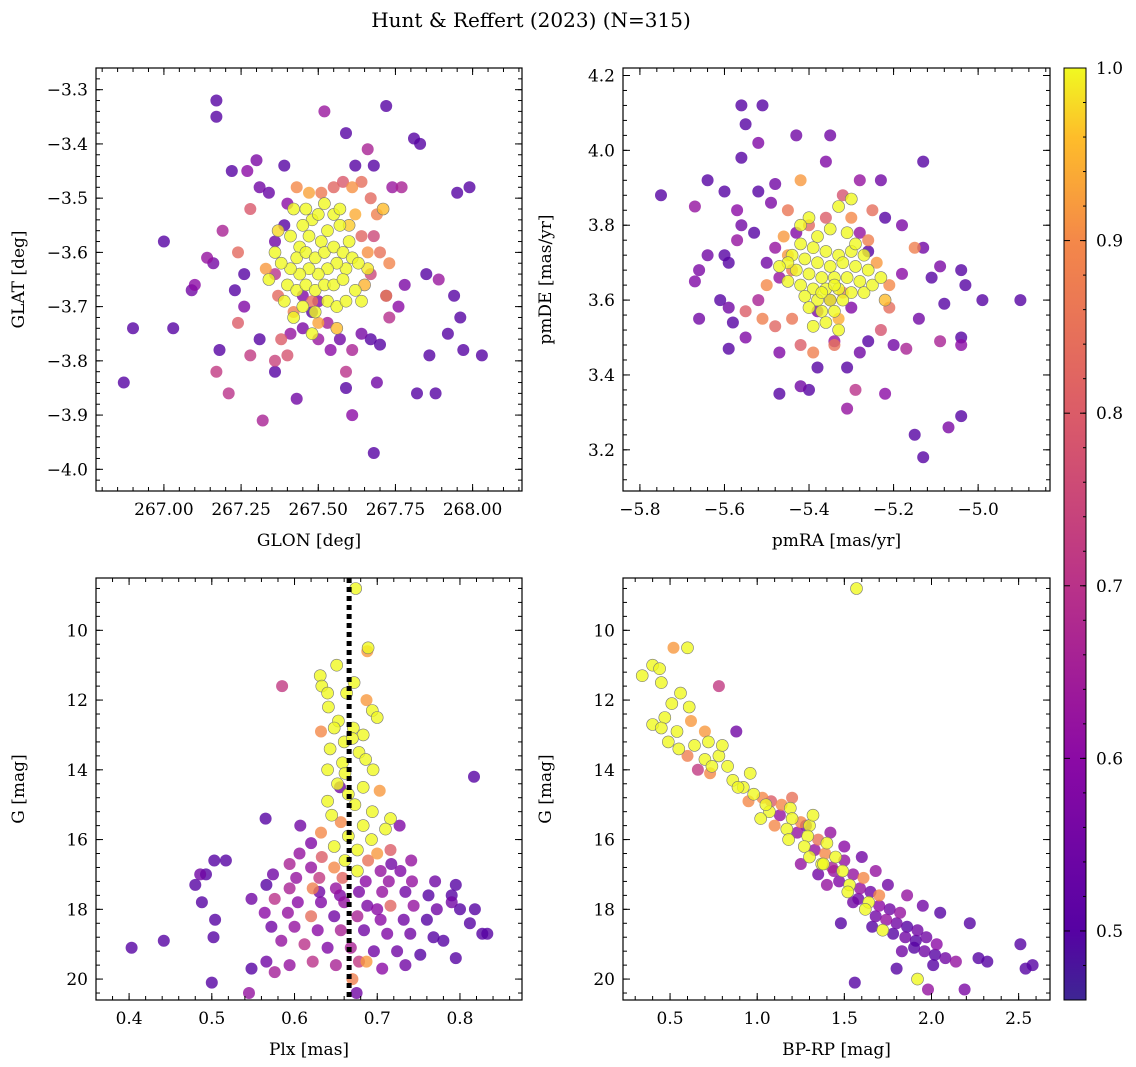 The height and width of the screenshot is (1067, 1136). What do you see at coordinates (844, 1019) in the screenshot?
I see `x-tick-label: 1.5` at bounding box center [844, 1019].